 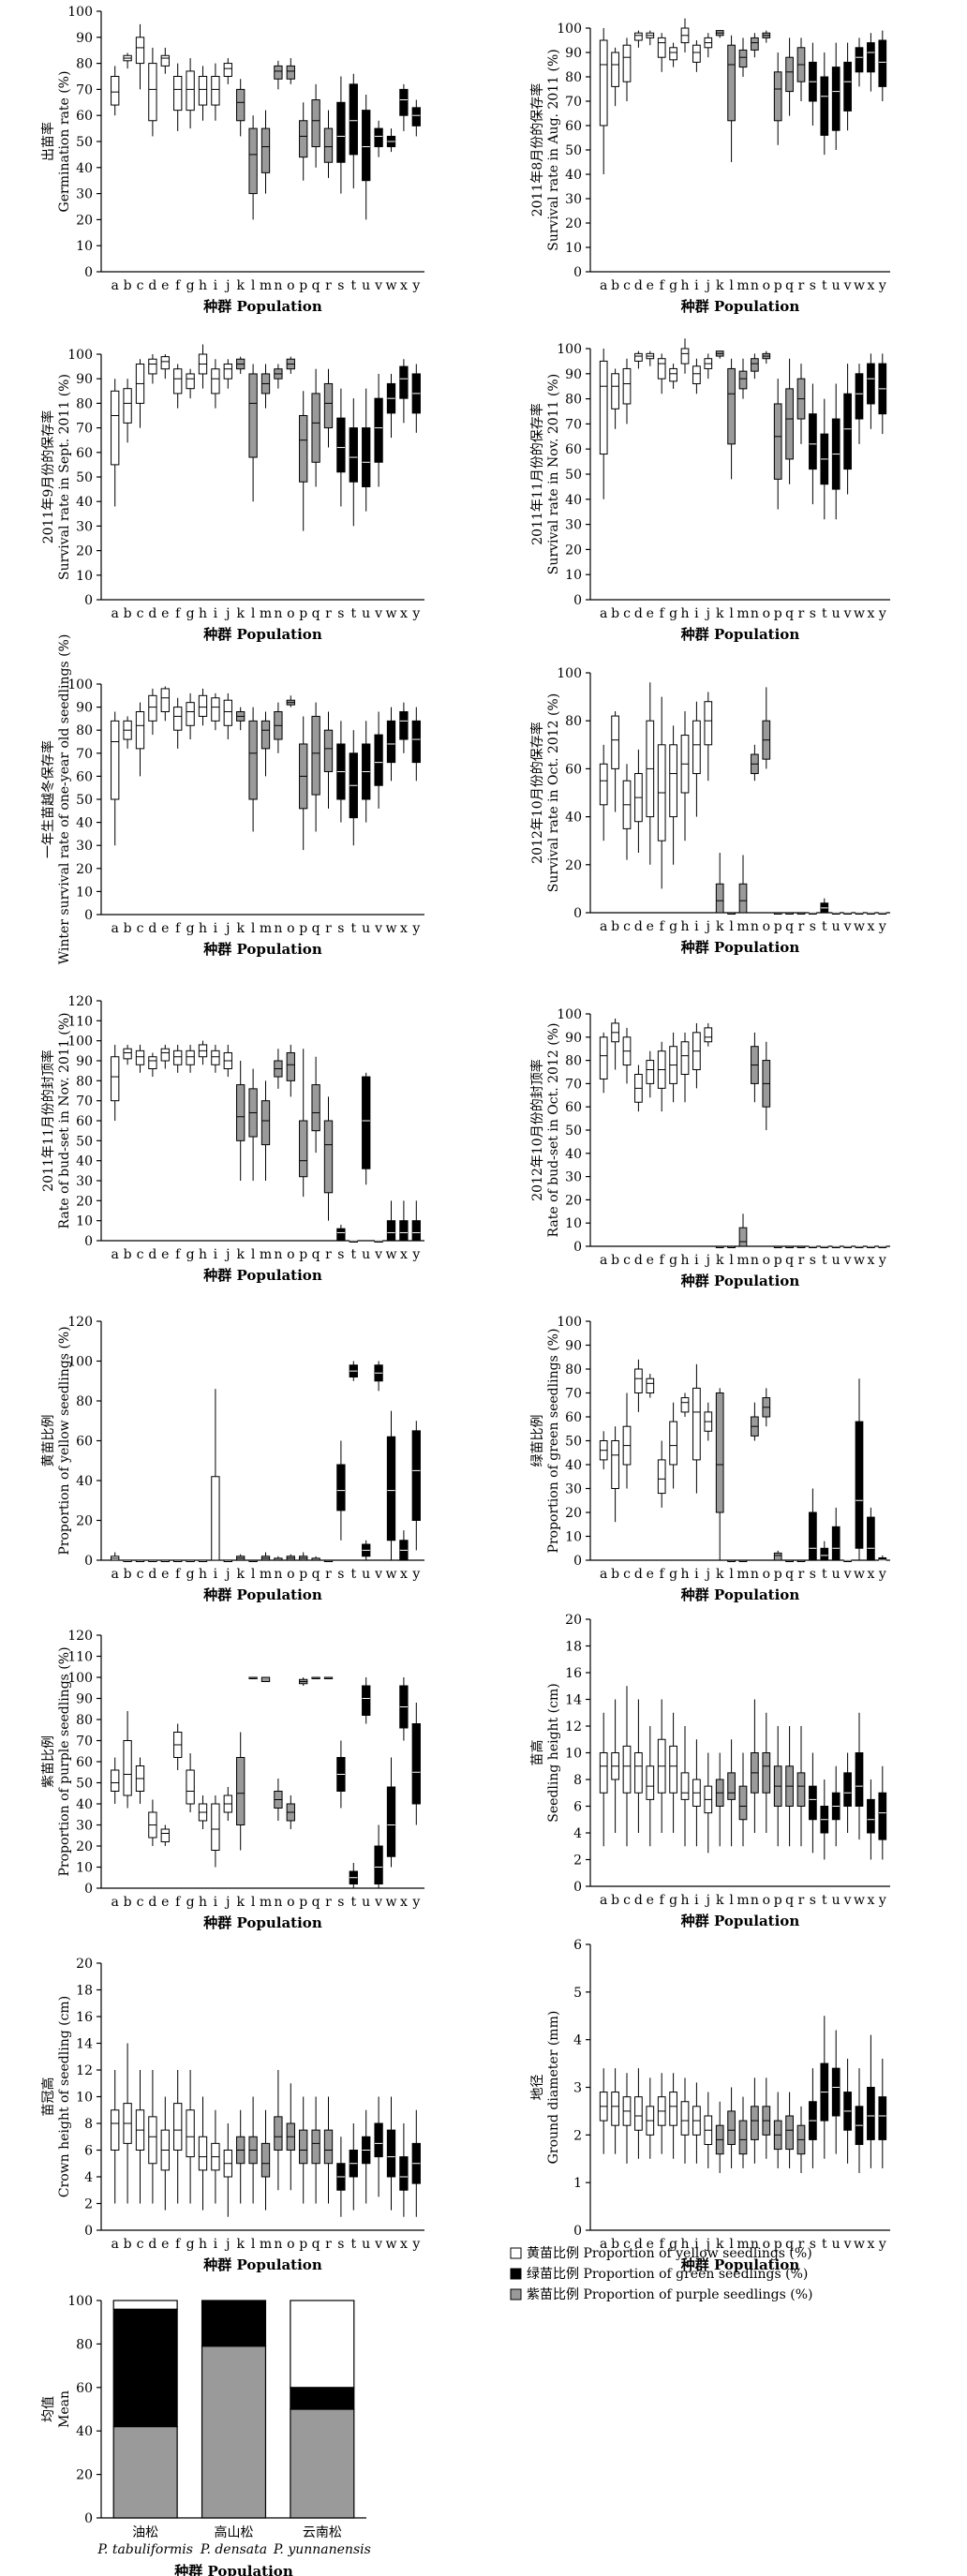 I want to click on box-b, so click(x=128, y=1560).